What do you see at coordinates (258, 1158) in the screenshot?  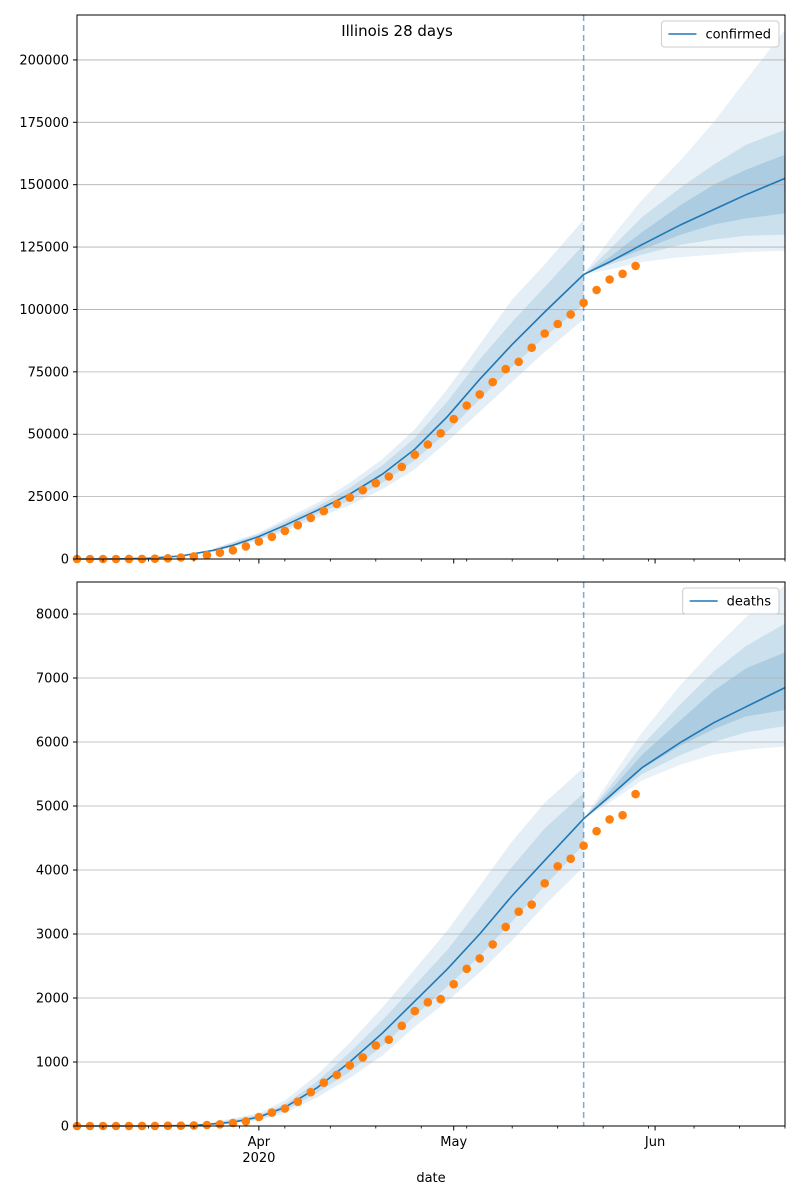 I see `x-tick-year-label: 2020` at bounding box center [258, 1158].